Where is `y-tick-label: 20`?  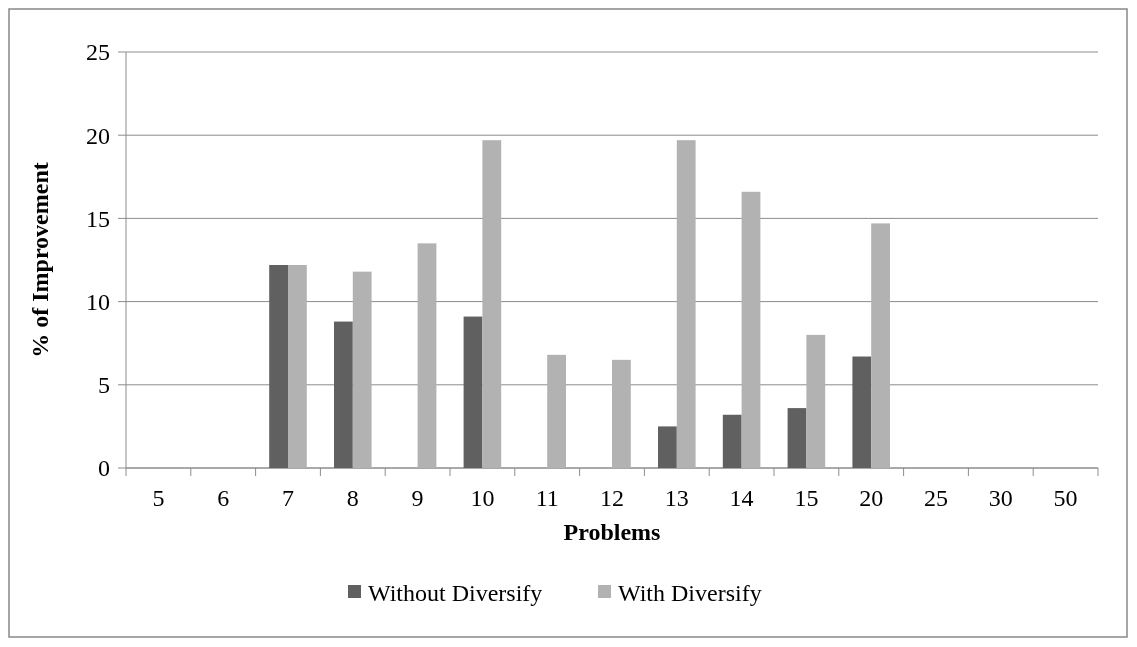
y-tick-label: 20 is located at coordinates (98, 135).